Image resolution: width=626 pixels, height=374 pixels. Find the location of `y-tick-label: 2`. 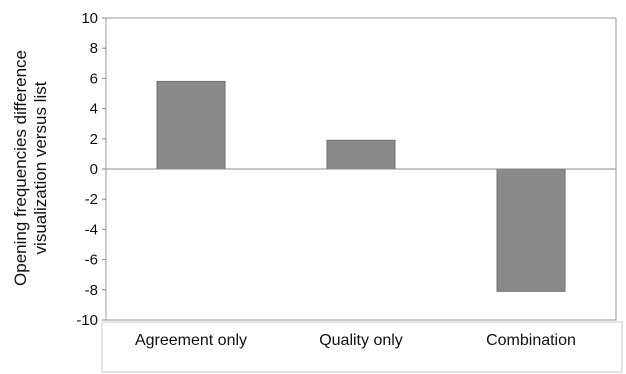

y-tick-label: 2 is located at coordinates (94, 139).